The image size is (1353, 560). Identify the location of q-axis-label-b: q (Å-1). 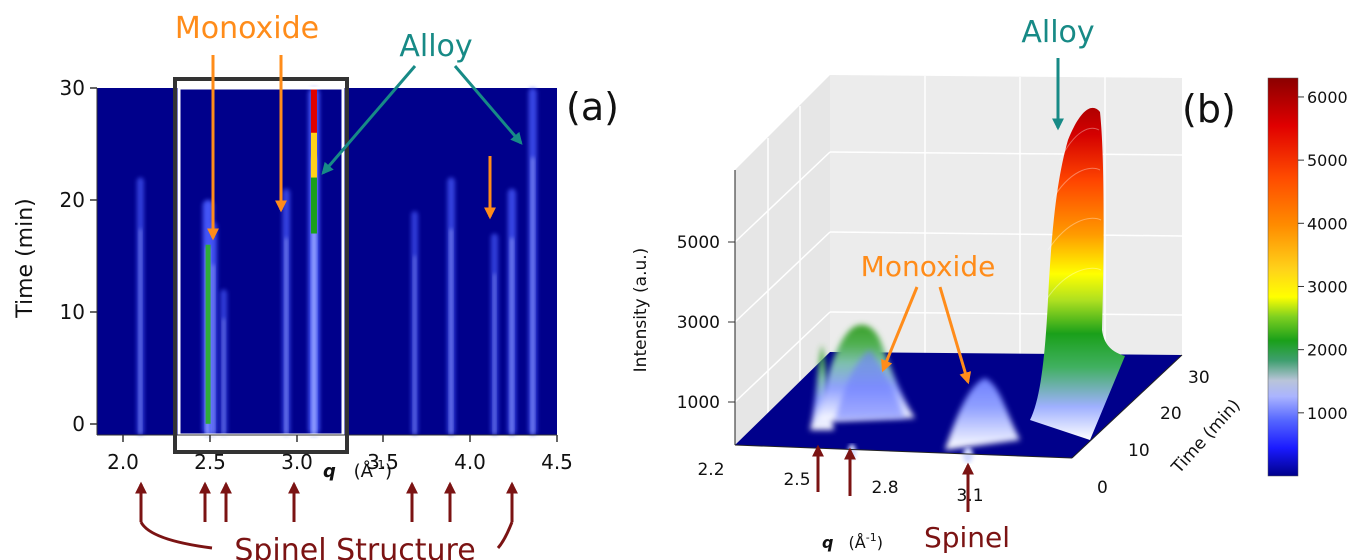
(852, 541).